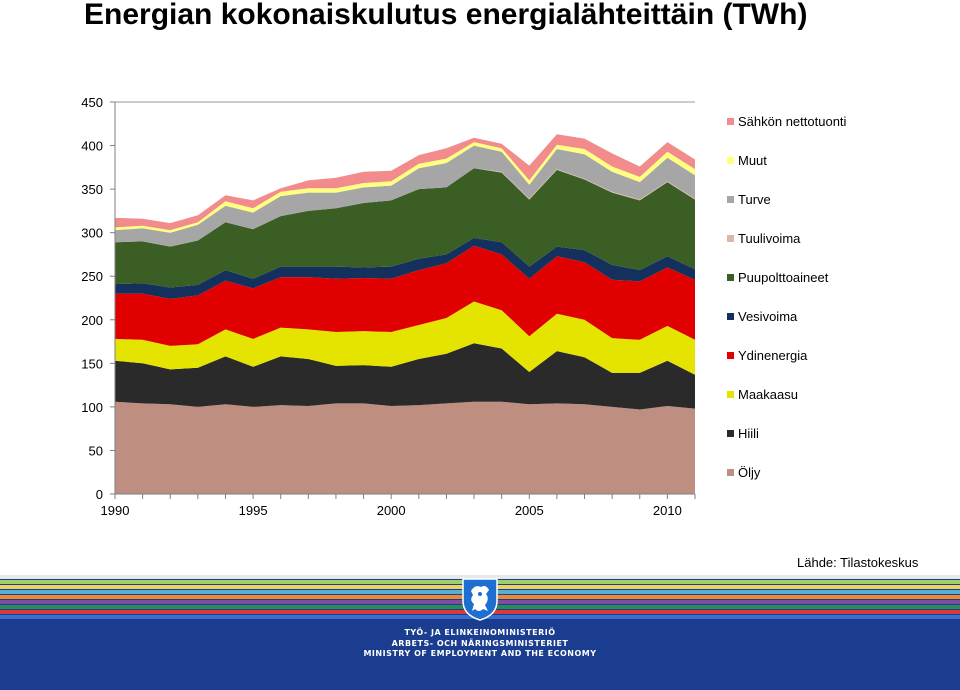 The height and width of the screenshot is (690, 960). I want to click on legend-label: Ydinenergia, so click(773, 355).